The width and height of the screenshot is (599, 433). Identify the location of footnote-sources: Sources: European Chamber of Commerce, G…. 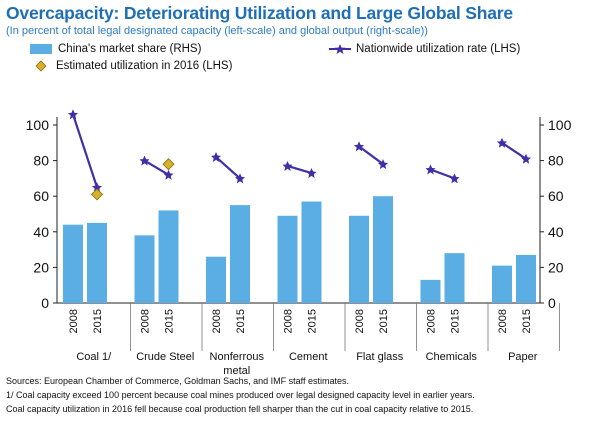
(177, 381).